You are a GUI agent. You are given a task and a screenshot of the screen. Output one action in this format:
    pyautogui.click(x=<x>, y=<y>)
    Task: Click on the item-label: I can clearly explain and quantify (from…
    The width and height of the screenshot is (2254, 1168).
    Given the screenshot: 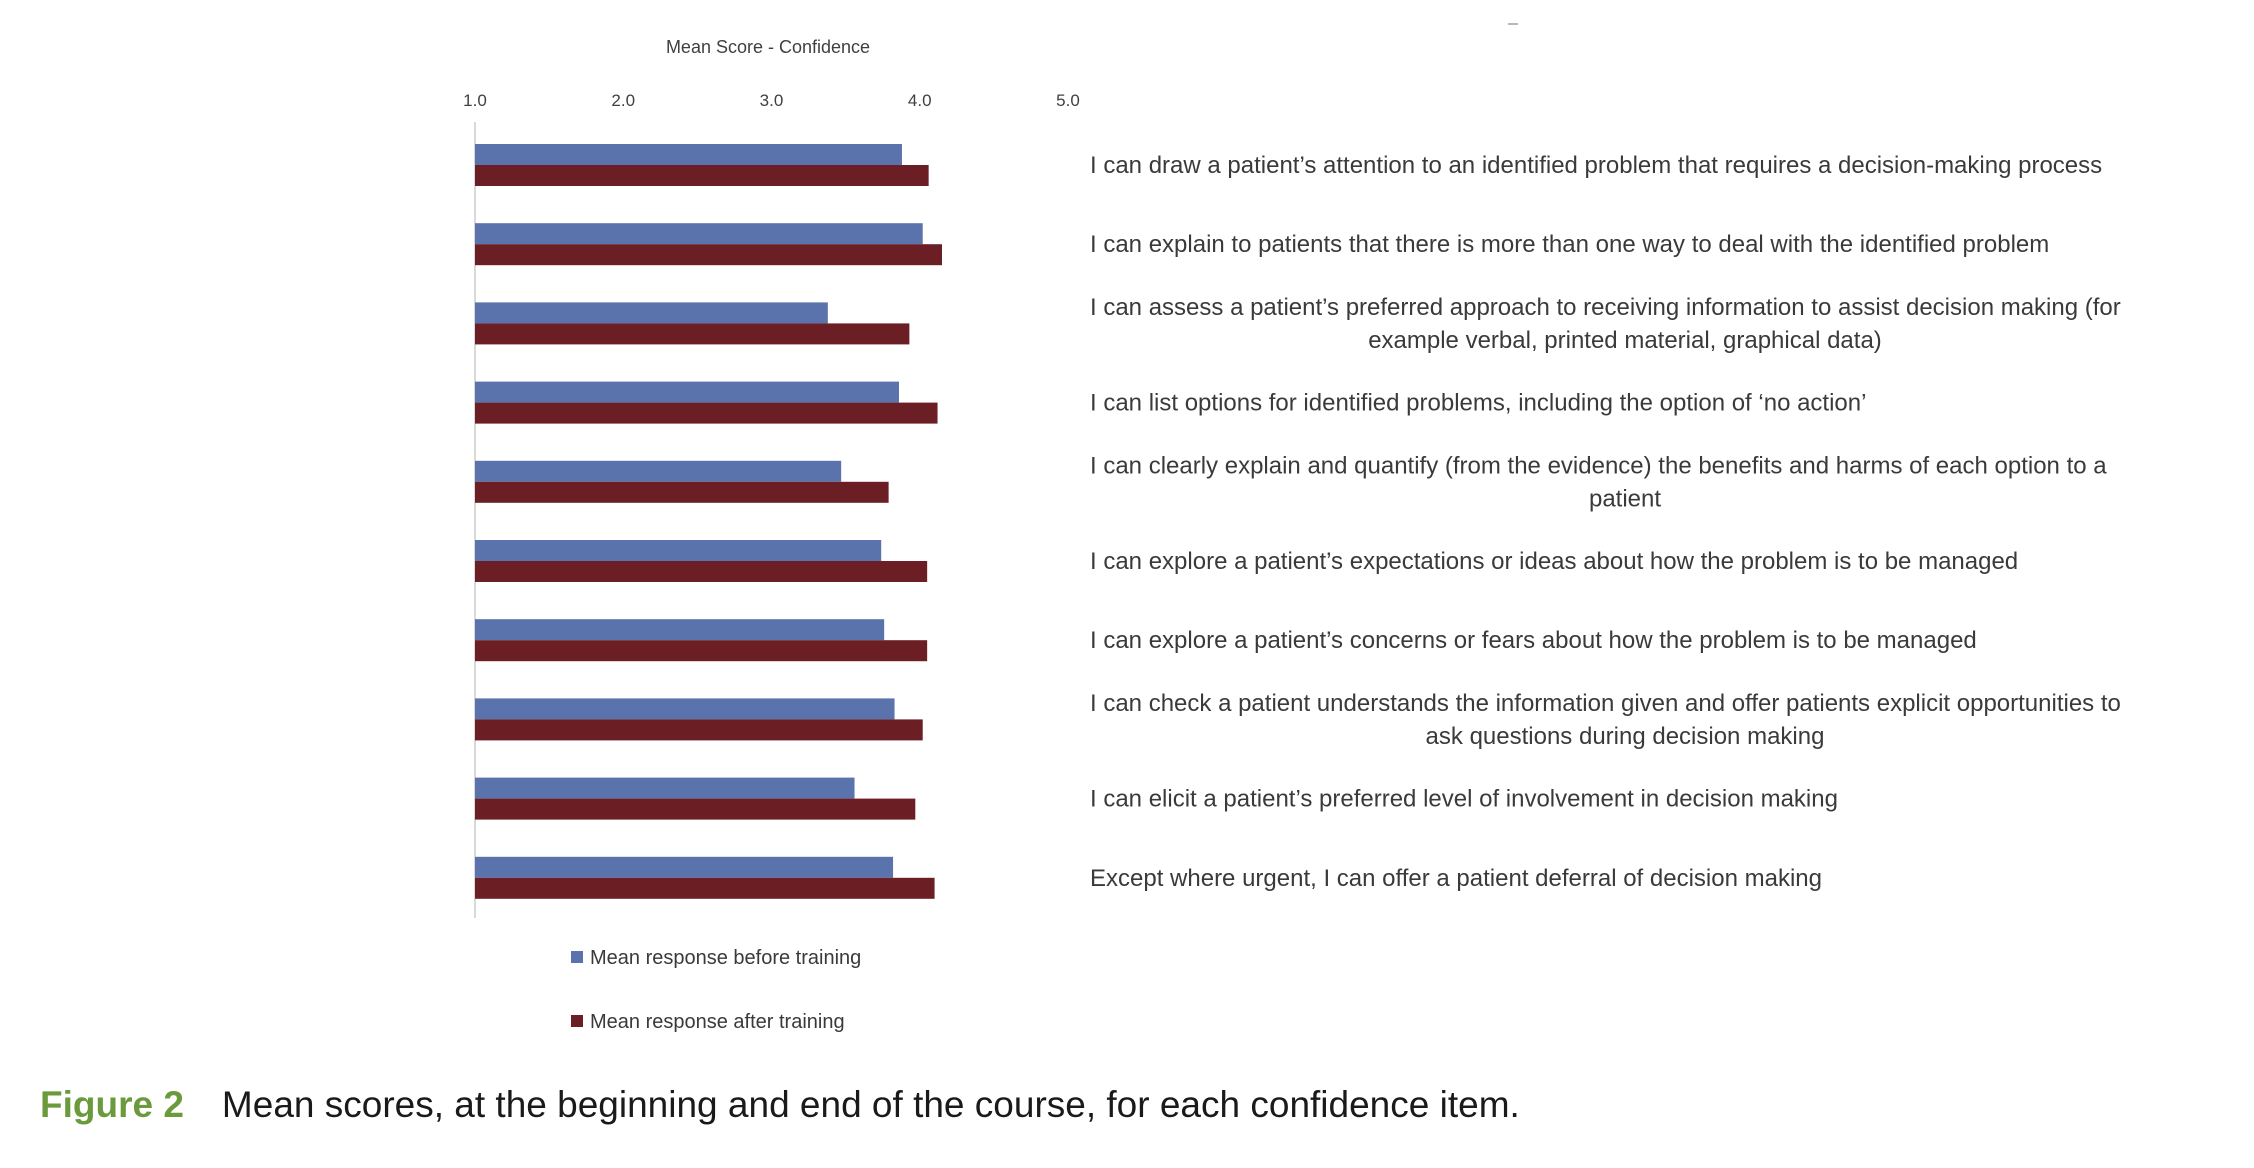 What is the action you would take?
    pyautogui.click(x=1598, y=465)
    